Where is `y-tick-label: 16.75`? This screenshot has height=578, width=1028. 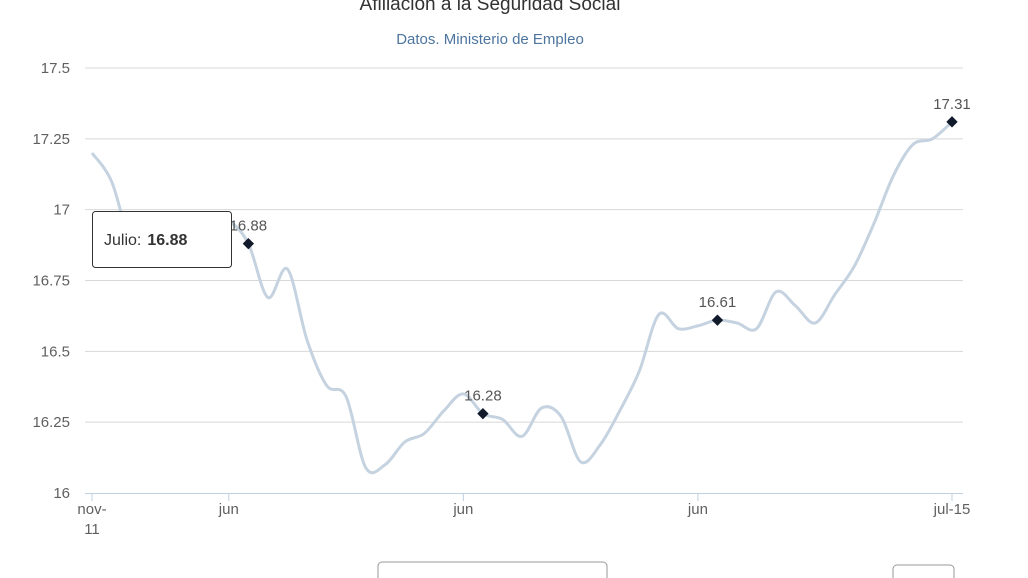 y-tick-label: 16.75 is located at coordinates (51, 281).